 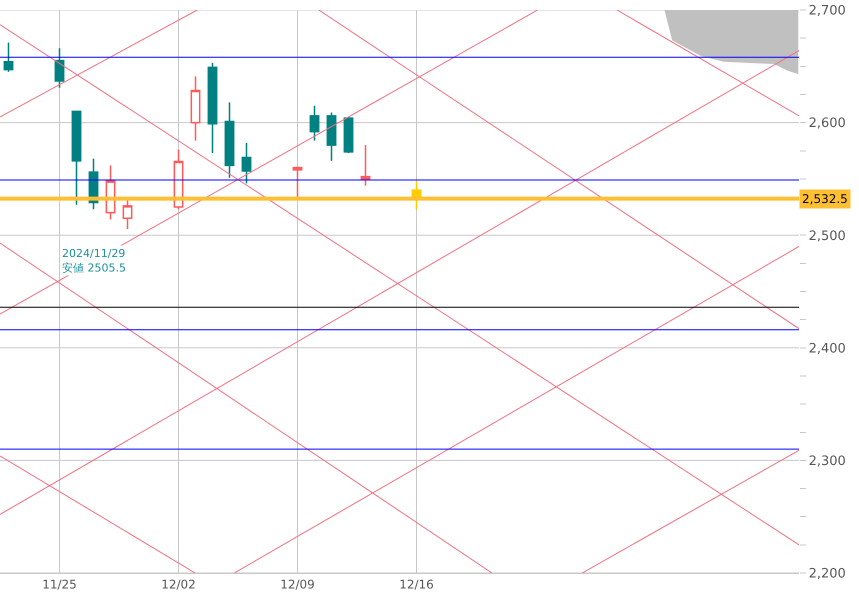 I want to click on x-tick-label: 12/09, so click(x=297, y=584).